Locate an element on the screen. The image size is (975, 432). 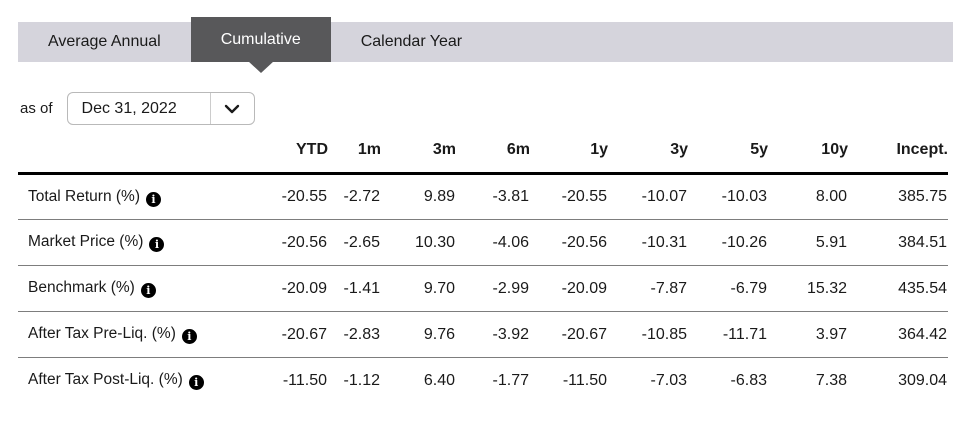
value-cell: 3.97 is located at coordinates (831, 334).